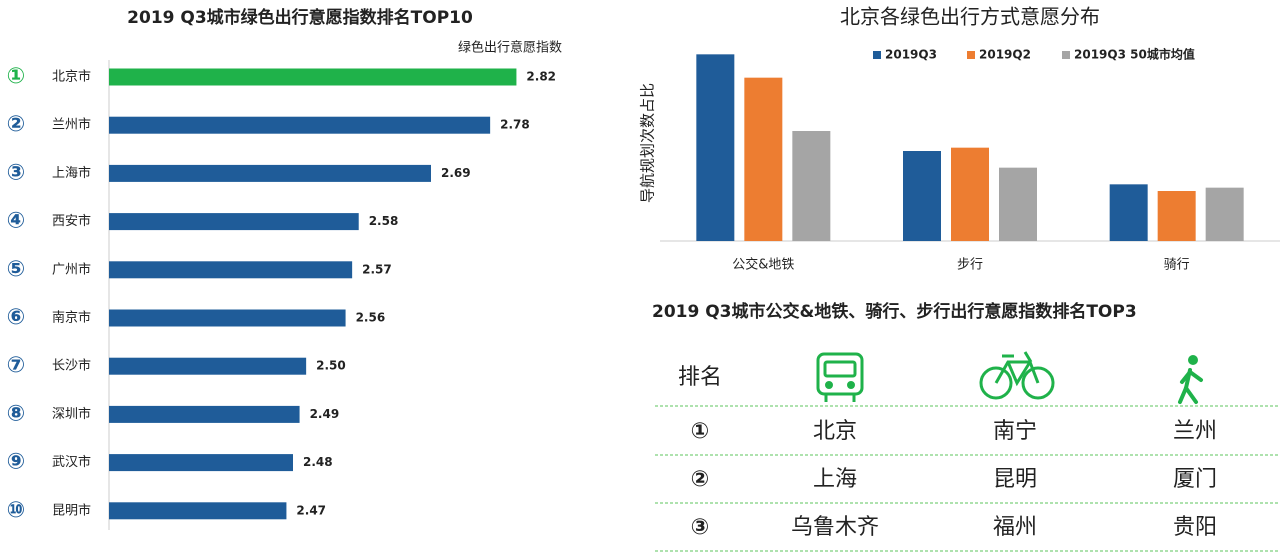  Describe the element at coordinates (1015, 431) in the screenshot. I see `city-cell: 南宁` at that location.